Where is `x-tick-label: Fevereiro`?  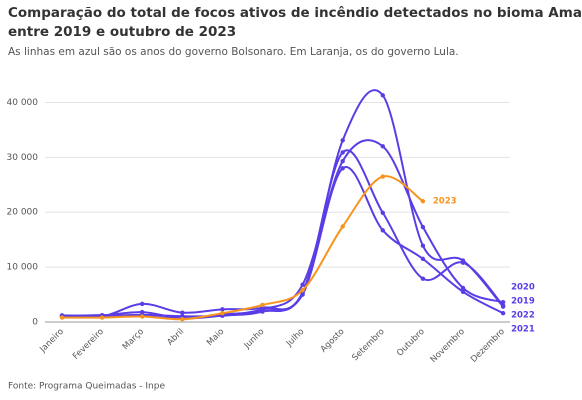 x-tick-label: Fevereiro is located at coordinates (88, 344).